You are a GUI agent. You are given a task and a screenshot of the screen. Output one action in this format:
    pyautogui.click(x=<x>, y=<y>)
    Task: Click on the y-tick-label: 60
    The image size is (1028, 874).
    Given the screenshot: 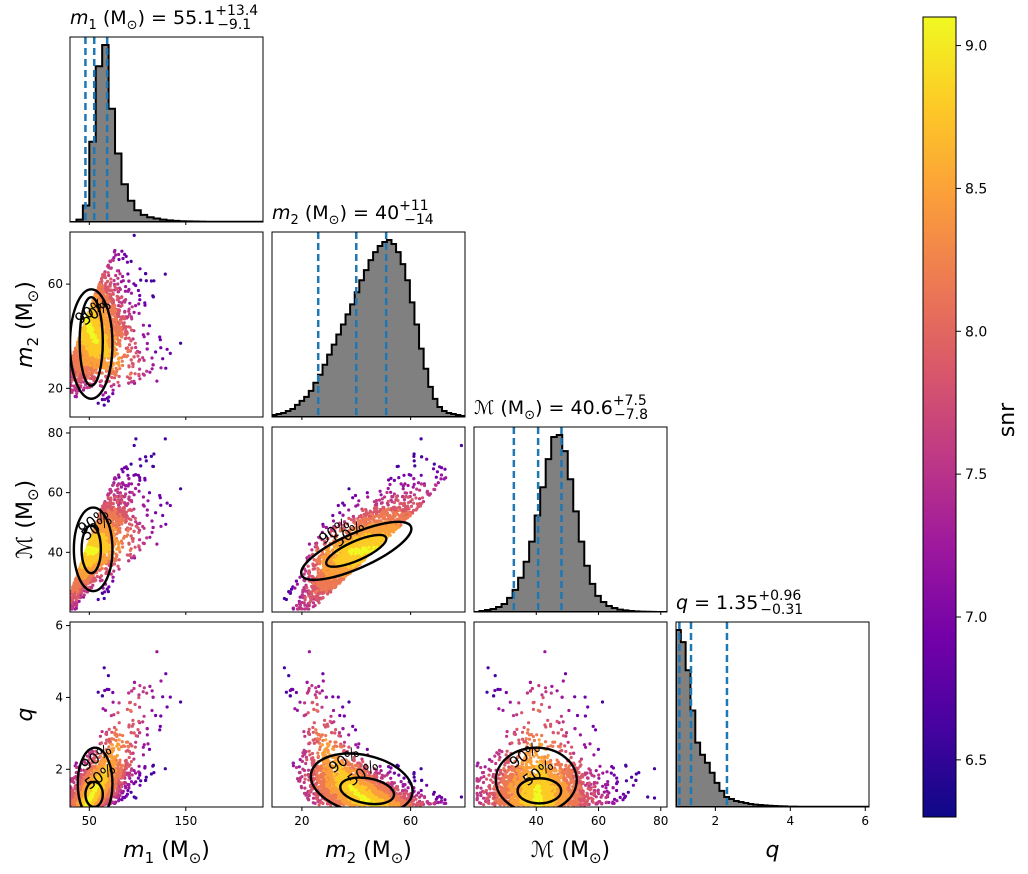 What is the action you would take?
    pyautogui.click(x=55, y=284)
    